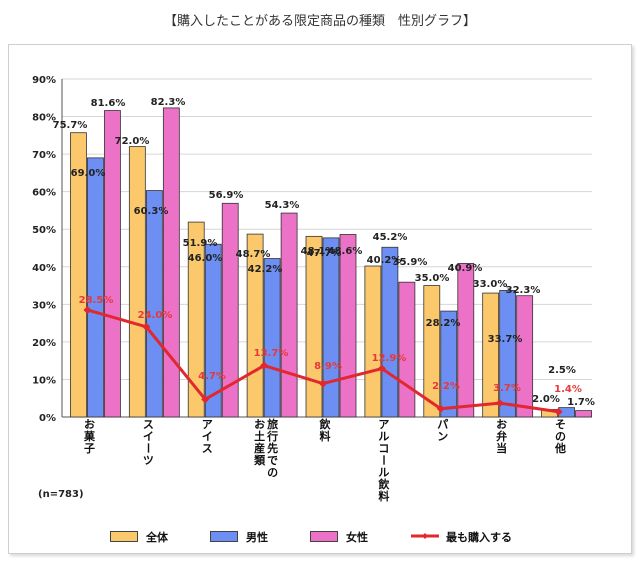 Image resolution: width=640 pixels, height=561 pixels. I want to click on bar-data-label: 2.5%, so click(562, 370).